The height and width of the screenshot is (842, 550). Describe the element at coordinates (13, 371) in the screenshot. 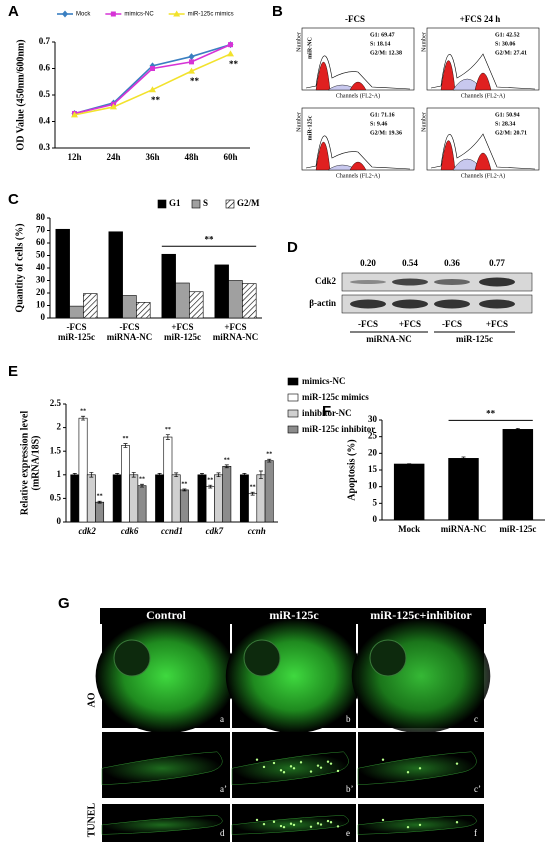

I see `panel-label: E` at that location.